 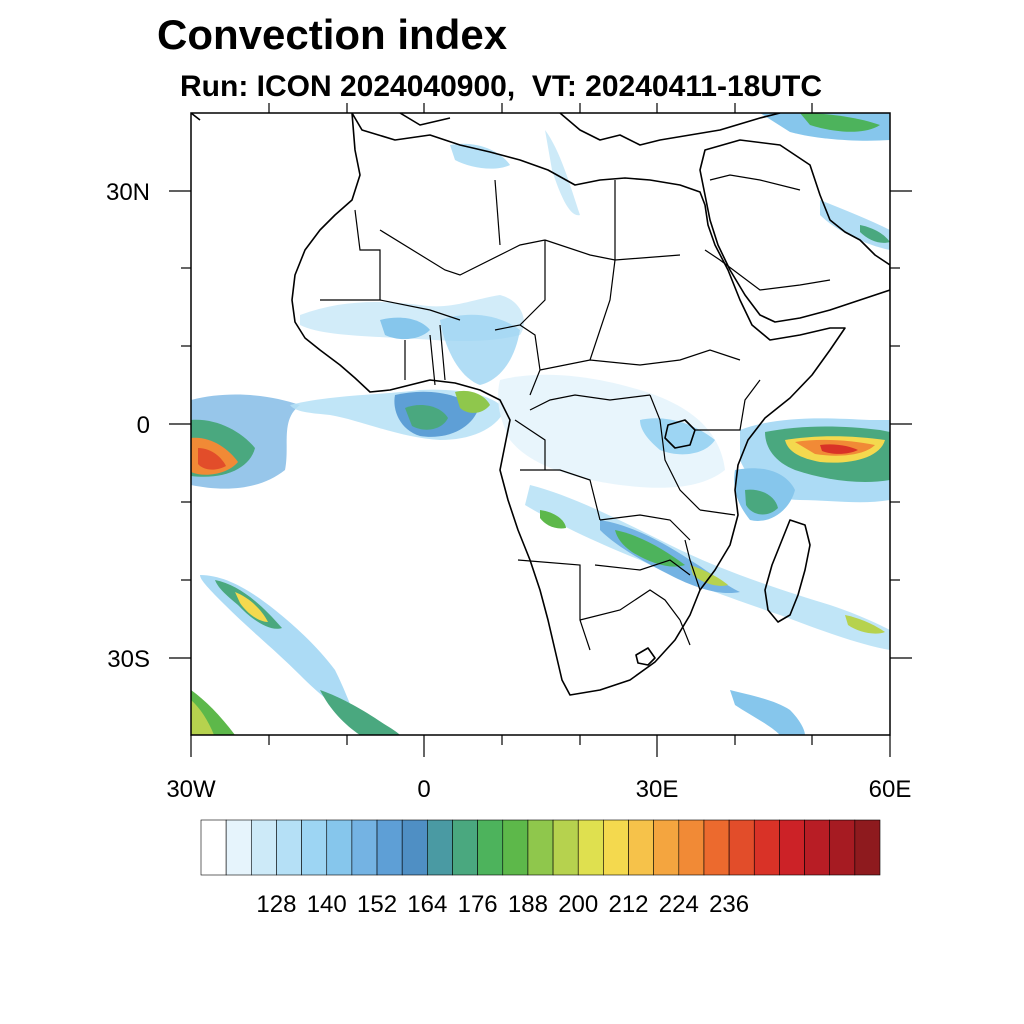 I want to click on lon-label: 60E, so click(x=890, y=789).